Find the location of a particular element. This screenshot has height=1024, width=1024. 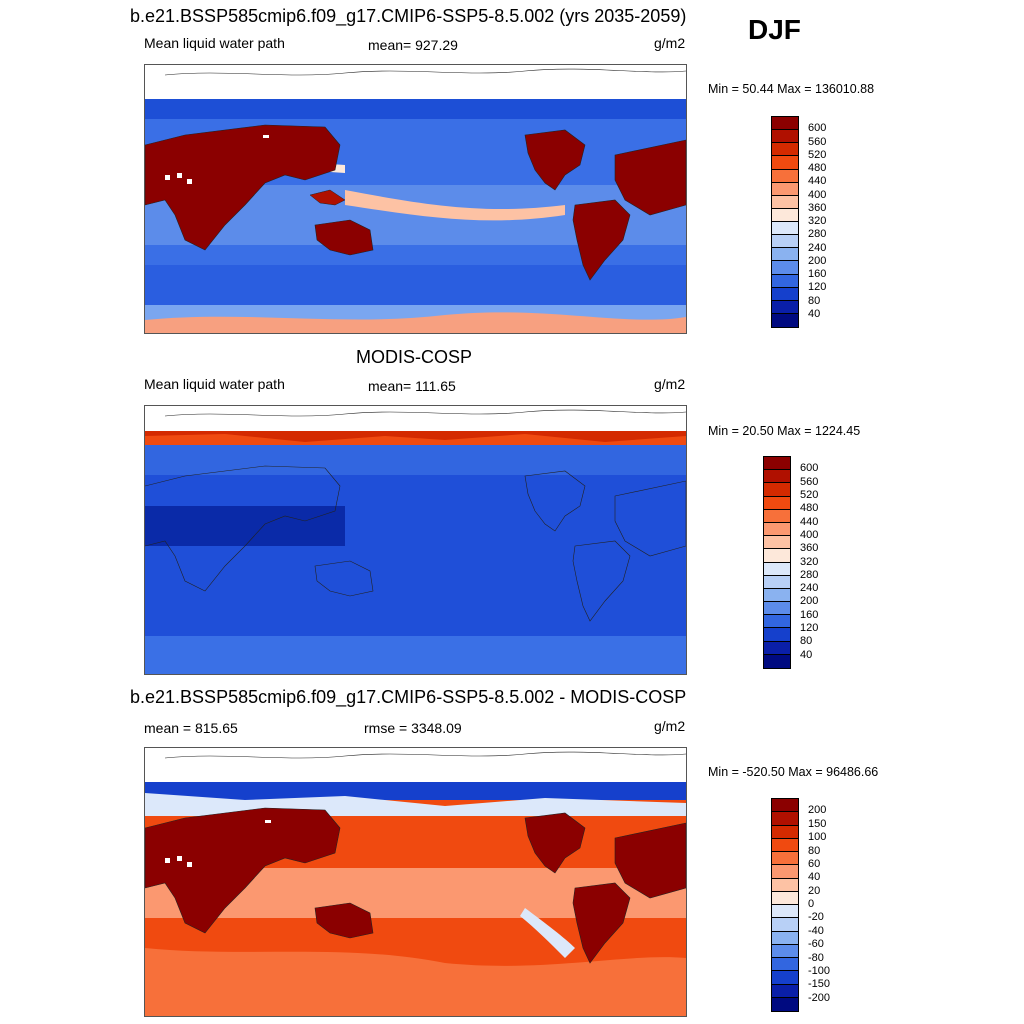

panel3-colorbar is located at coordinates (785, 905).